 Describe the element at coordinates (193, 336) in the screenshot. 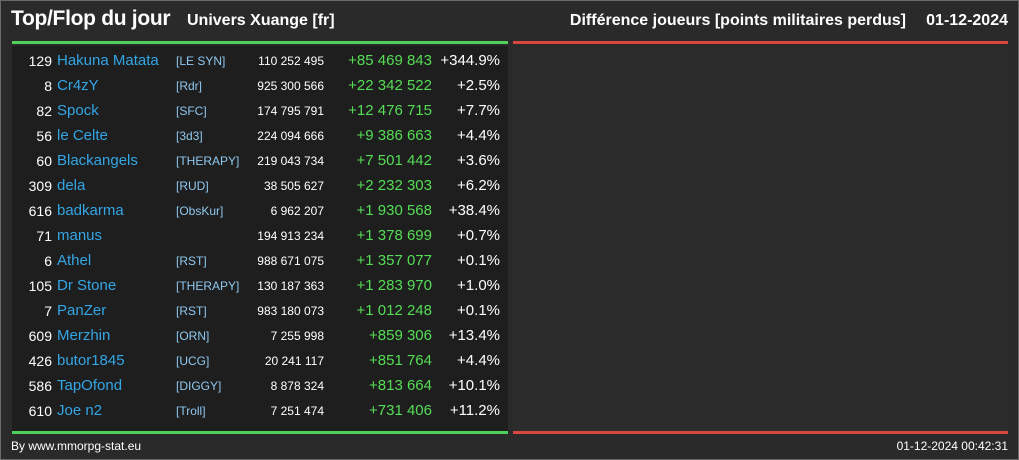

I see `alliance-tag-link: [ORN]` at that location.